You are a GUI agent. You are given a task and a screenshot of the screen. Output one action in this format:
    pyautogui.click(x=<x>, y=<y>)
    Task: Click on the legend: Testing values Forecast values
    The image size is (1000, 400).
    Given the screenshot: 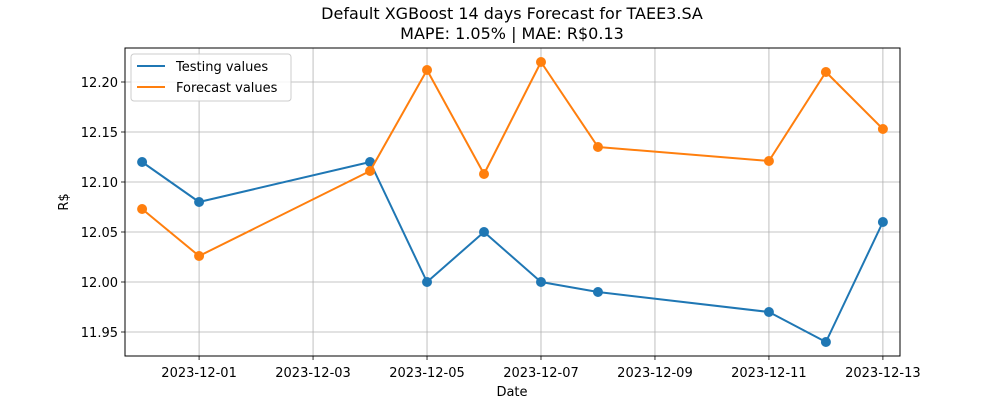 What is the action you would take?
    pyautogui.click(x=211, y=77)
    